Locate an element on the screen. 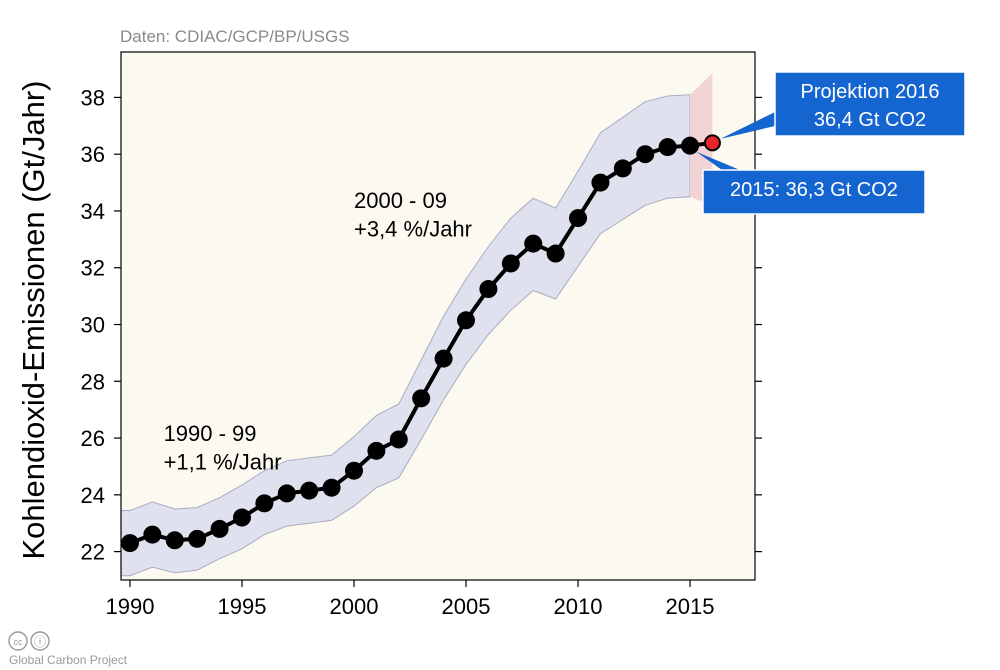 Image resolution: width=1000 pixels, height=670 pixels. footer: cc ⓘ Global Carbon Project is located at coordinates (68, 649).